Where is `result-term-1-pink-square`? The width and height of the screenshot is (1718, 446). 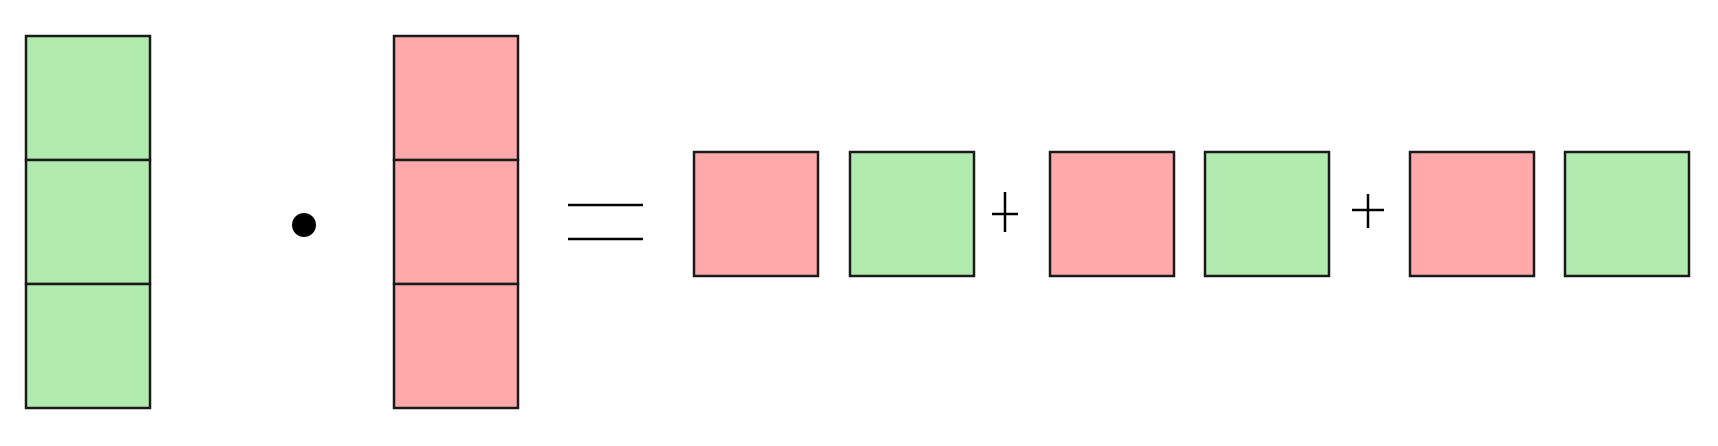 result-term-1-pink-square is located at coordinates (756, 214).